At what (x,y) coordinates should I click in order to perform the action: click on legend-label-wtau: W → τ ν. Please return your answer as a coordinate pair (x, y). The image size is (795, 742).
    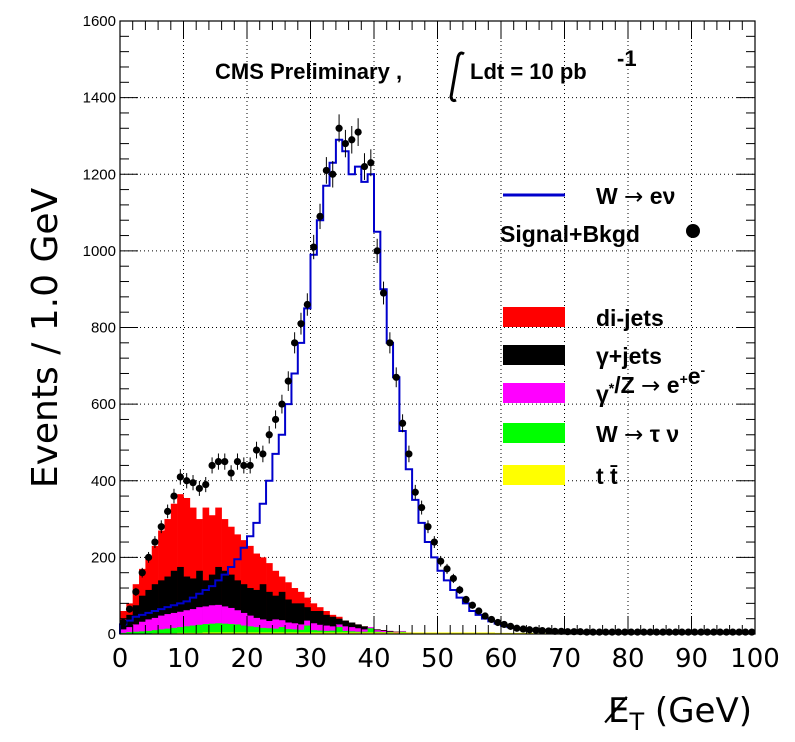
    Looking at the image, I should click on (637, 434).